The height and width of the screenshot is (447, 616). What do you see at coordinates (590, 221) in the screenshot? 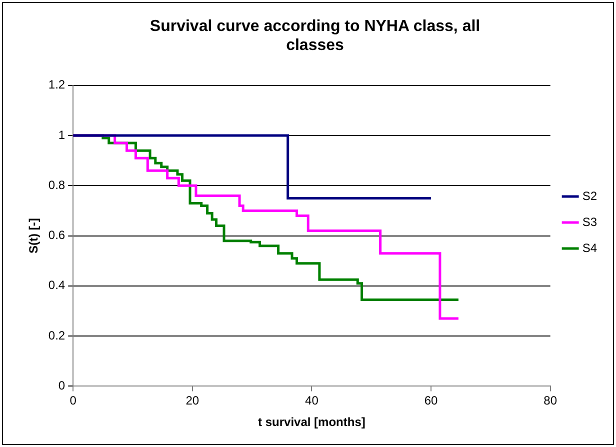
I see `legend-label: S3` at bounding box center [590, 221].